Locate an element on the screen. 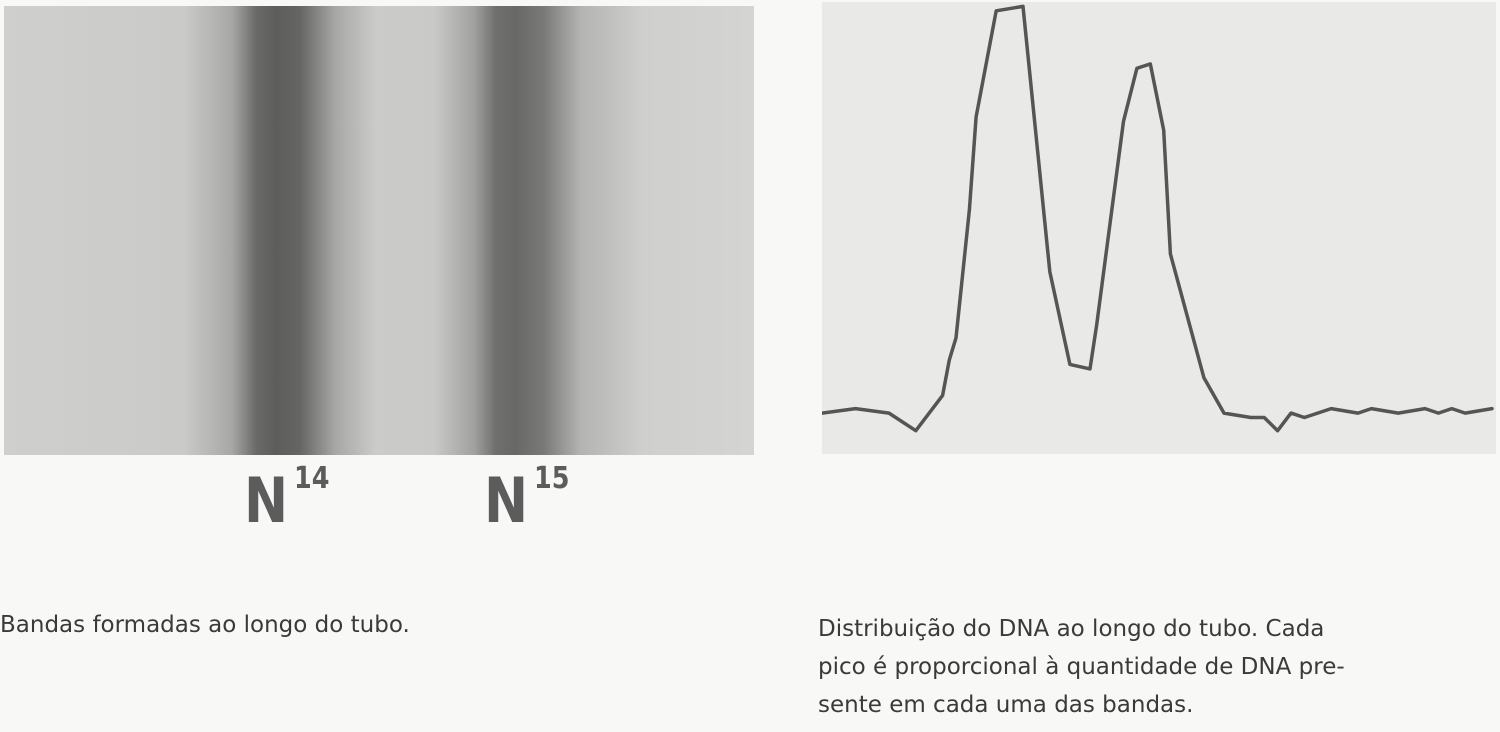 The width and height of the screenshot is (1500, 732). band-label-n14: N 14 is located at coordinates (290, 500).